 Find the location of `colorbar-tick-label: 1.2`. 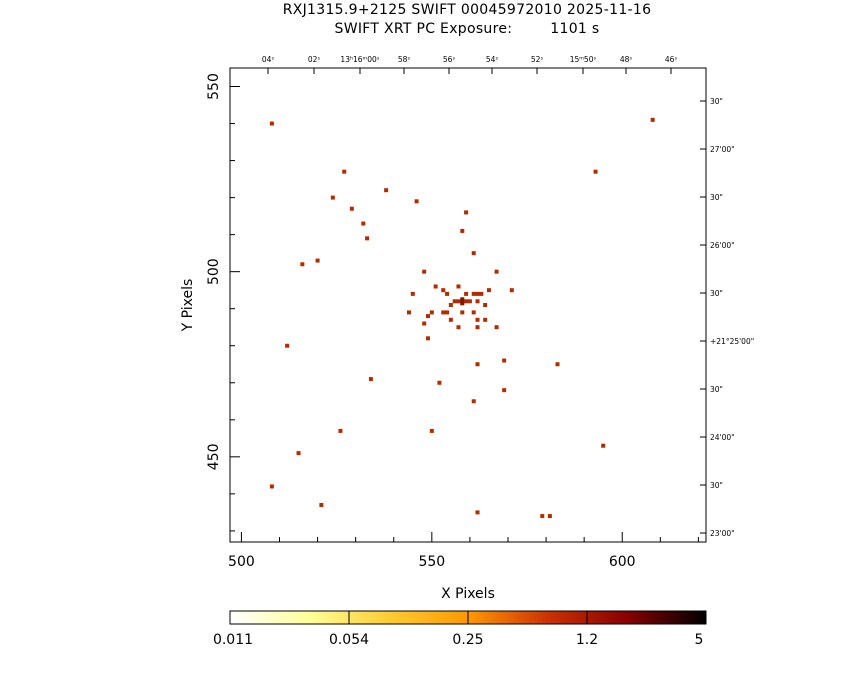

colorbar-tick-label: 1.2 is located at coordinates (587, 640).